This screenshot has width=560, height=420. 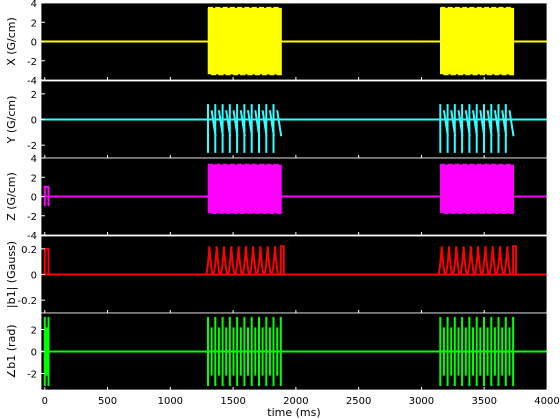 What do you see at coordinates (11, 41) in the screenshot?
I see `panel-x-ylabel: X (G/cm)` at bounding box center [11, 41].